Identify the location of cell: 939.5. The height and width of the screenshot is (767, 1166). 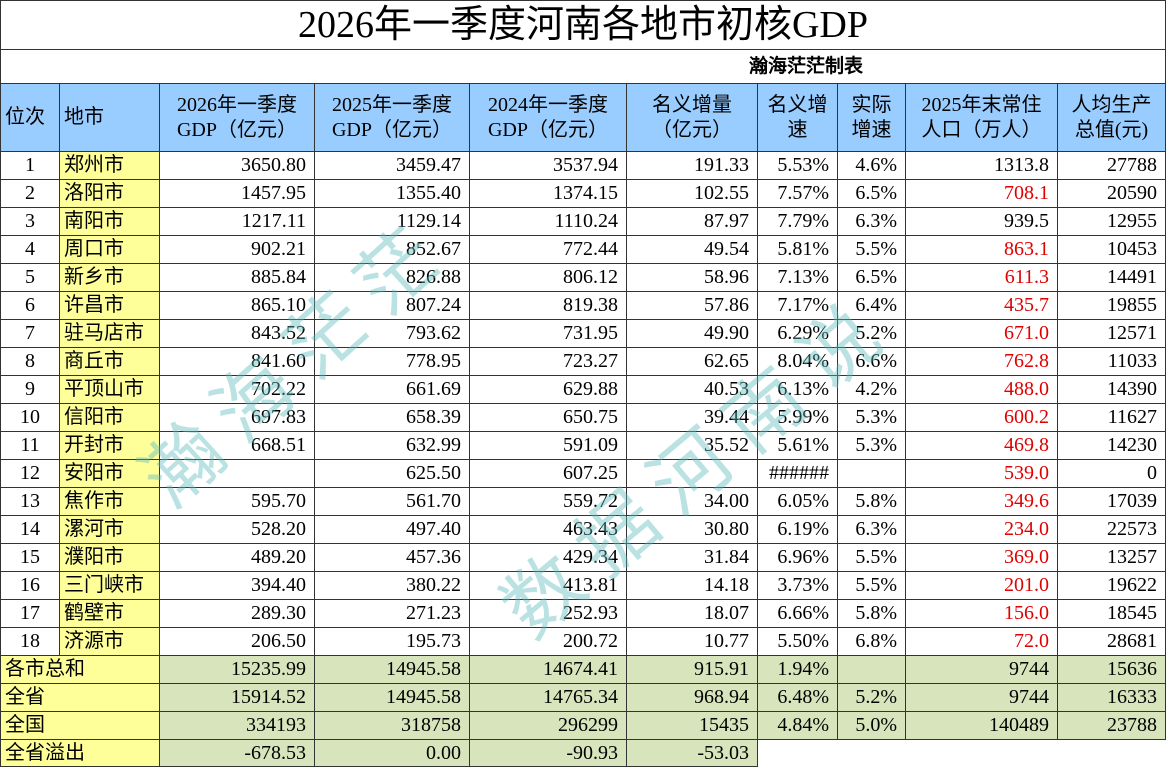
(982, 222).